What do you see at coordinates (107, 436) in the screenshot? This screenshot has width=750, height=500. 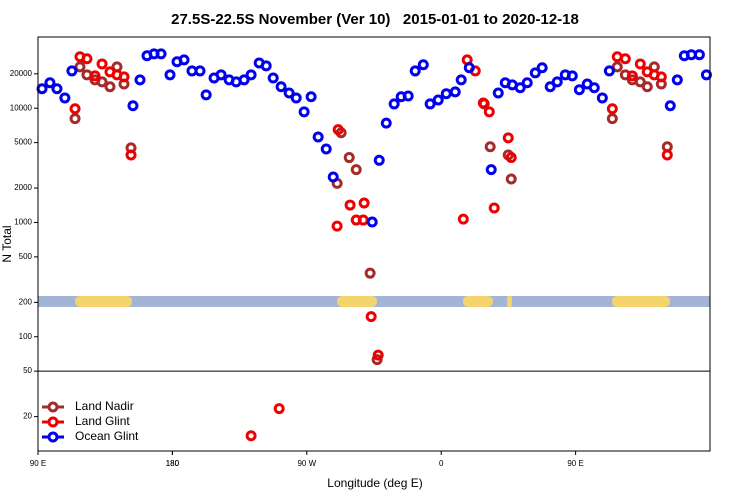 I see `legend-label: Ocean Glint` at bounding box center [107, 436].